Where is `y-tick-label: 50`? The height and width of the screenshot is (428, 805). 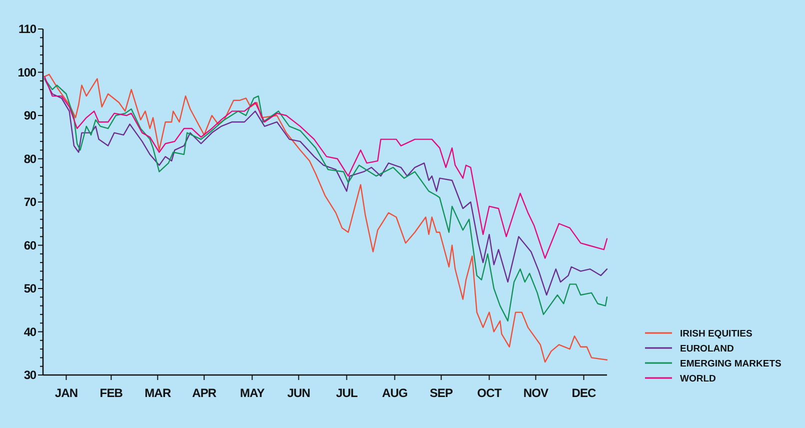
y-tick-label: 50 is located at coordinates (30, 289).